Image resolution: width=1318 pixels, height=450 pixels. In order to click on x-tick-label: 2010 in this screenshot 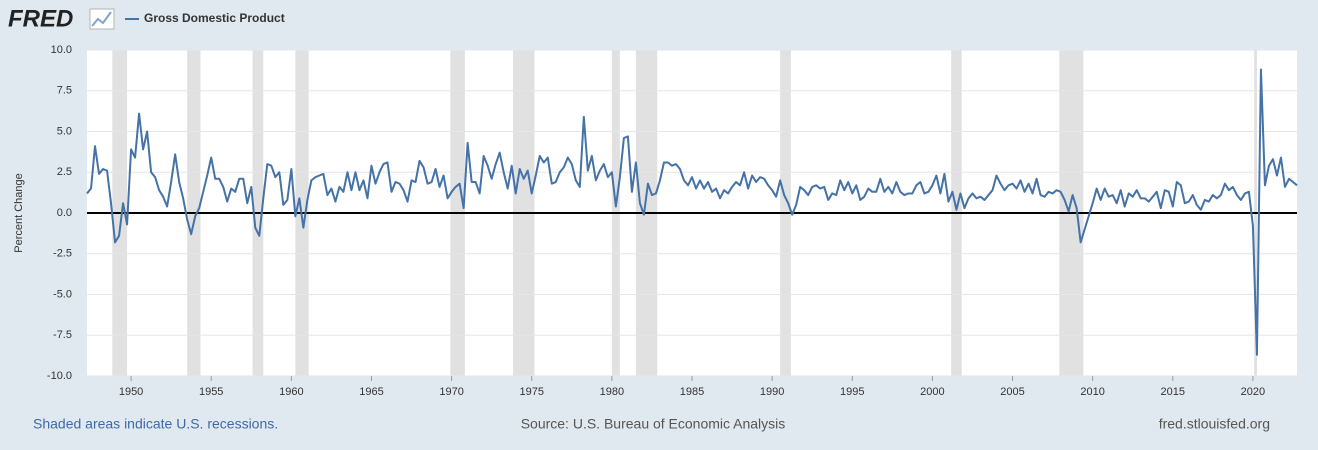, I will do `click(1092, 392)`.